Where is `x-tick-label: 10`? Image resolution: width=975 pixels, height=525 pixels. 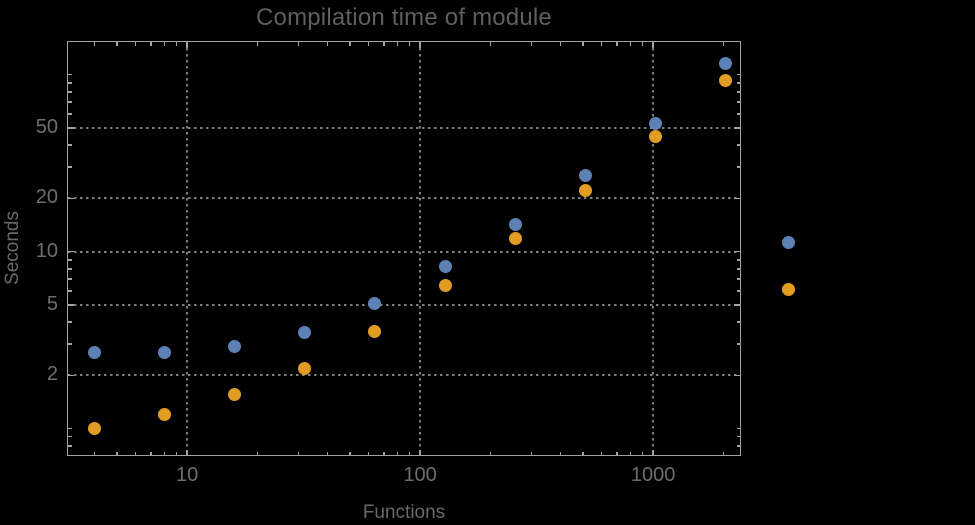 x-tick-label: 10 is located at coordinates (187, 474).